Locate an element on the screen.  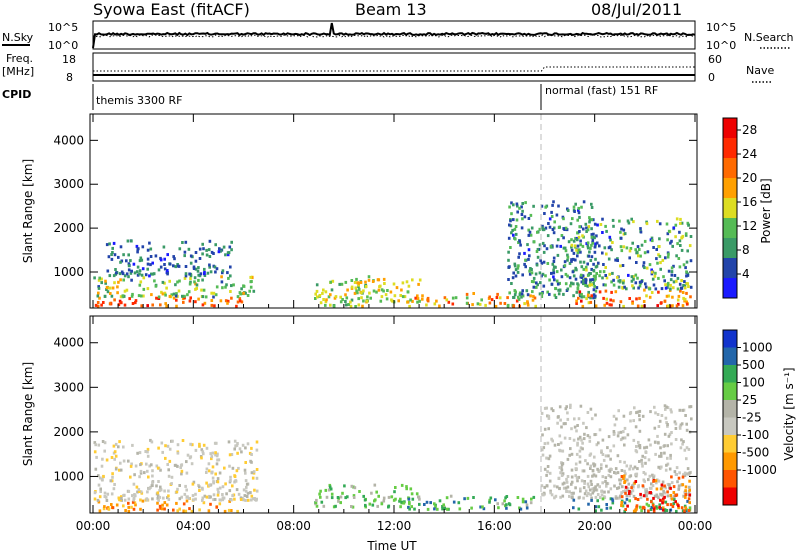
power-cells is located at coordinates (393, 254).